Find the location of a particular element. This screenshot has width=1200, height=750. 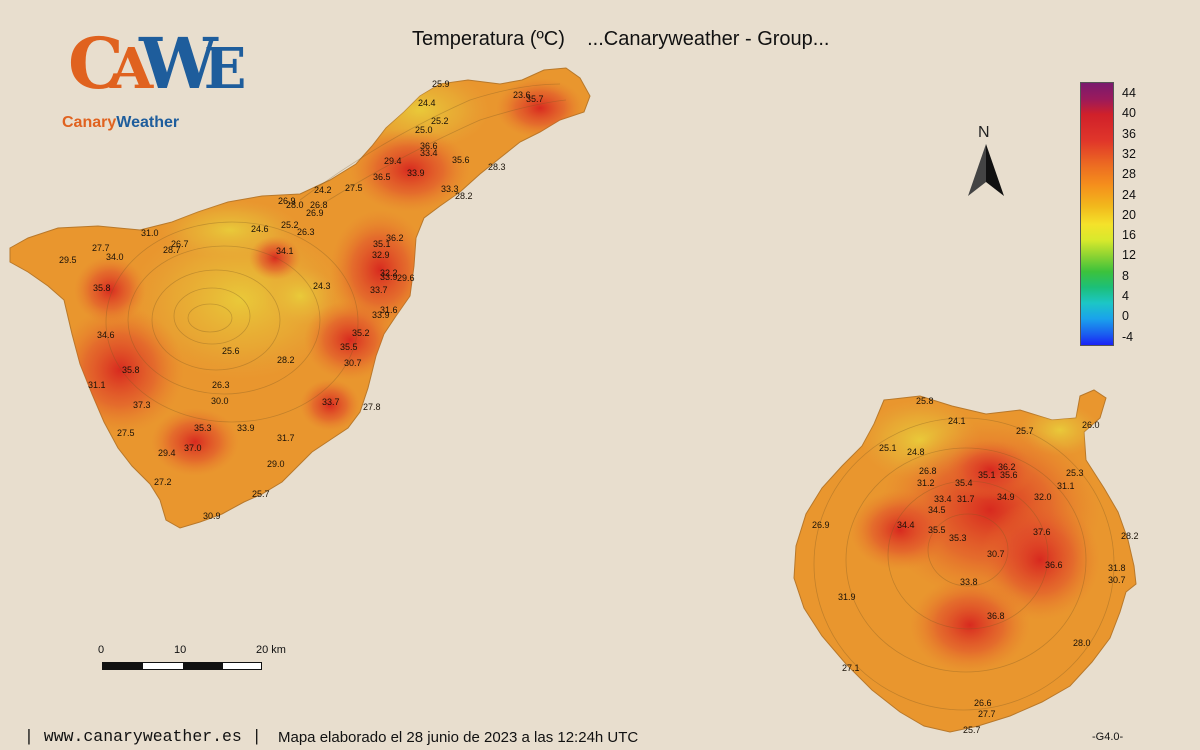

gran-canaria-station-label: 36.2 is located at coordinates (1007, 467).